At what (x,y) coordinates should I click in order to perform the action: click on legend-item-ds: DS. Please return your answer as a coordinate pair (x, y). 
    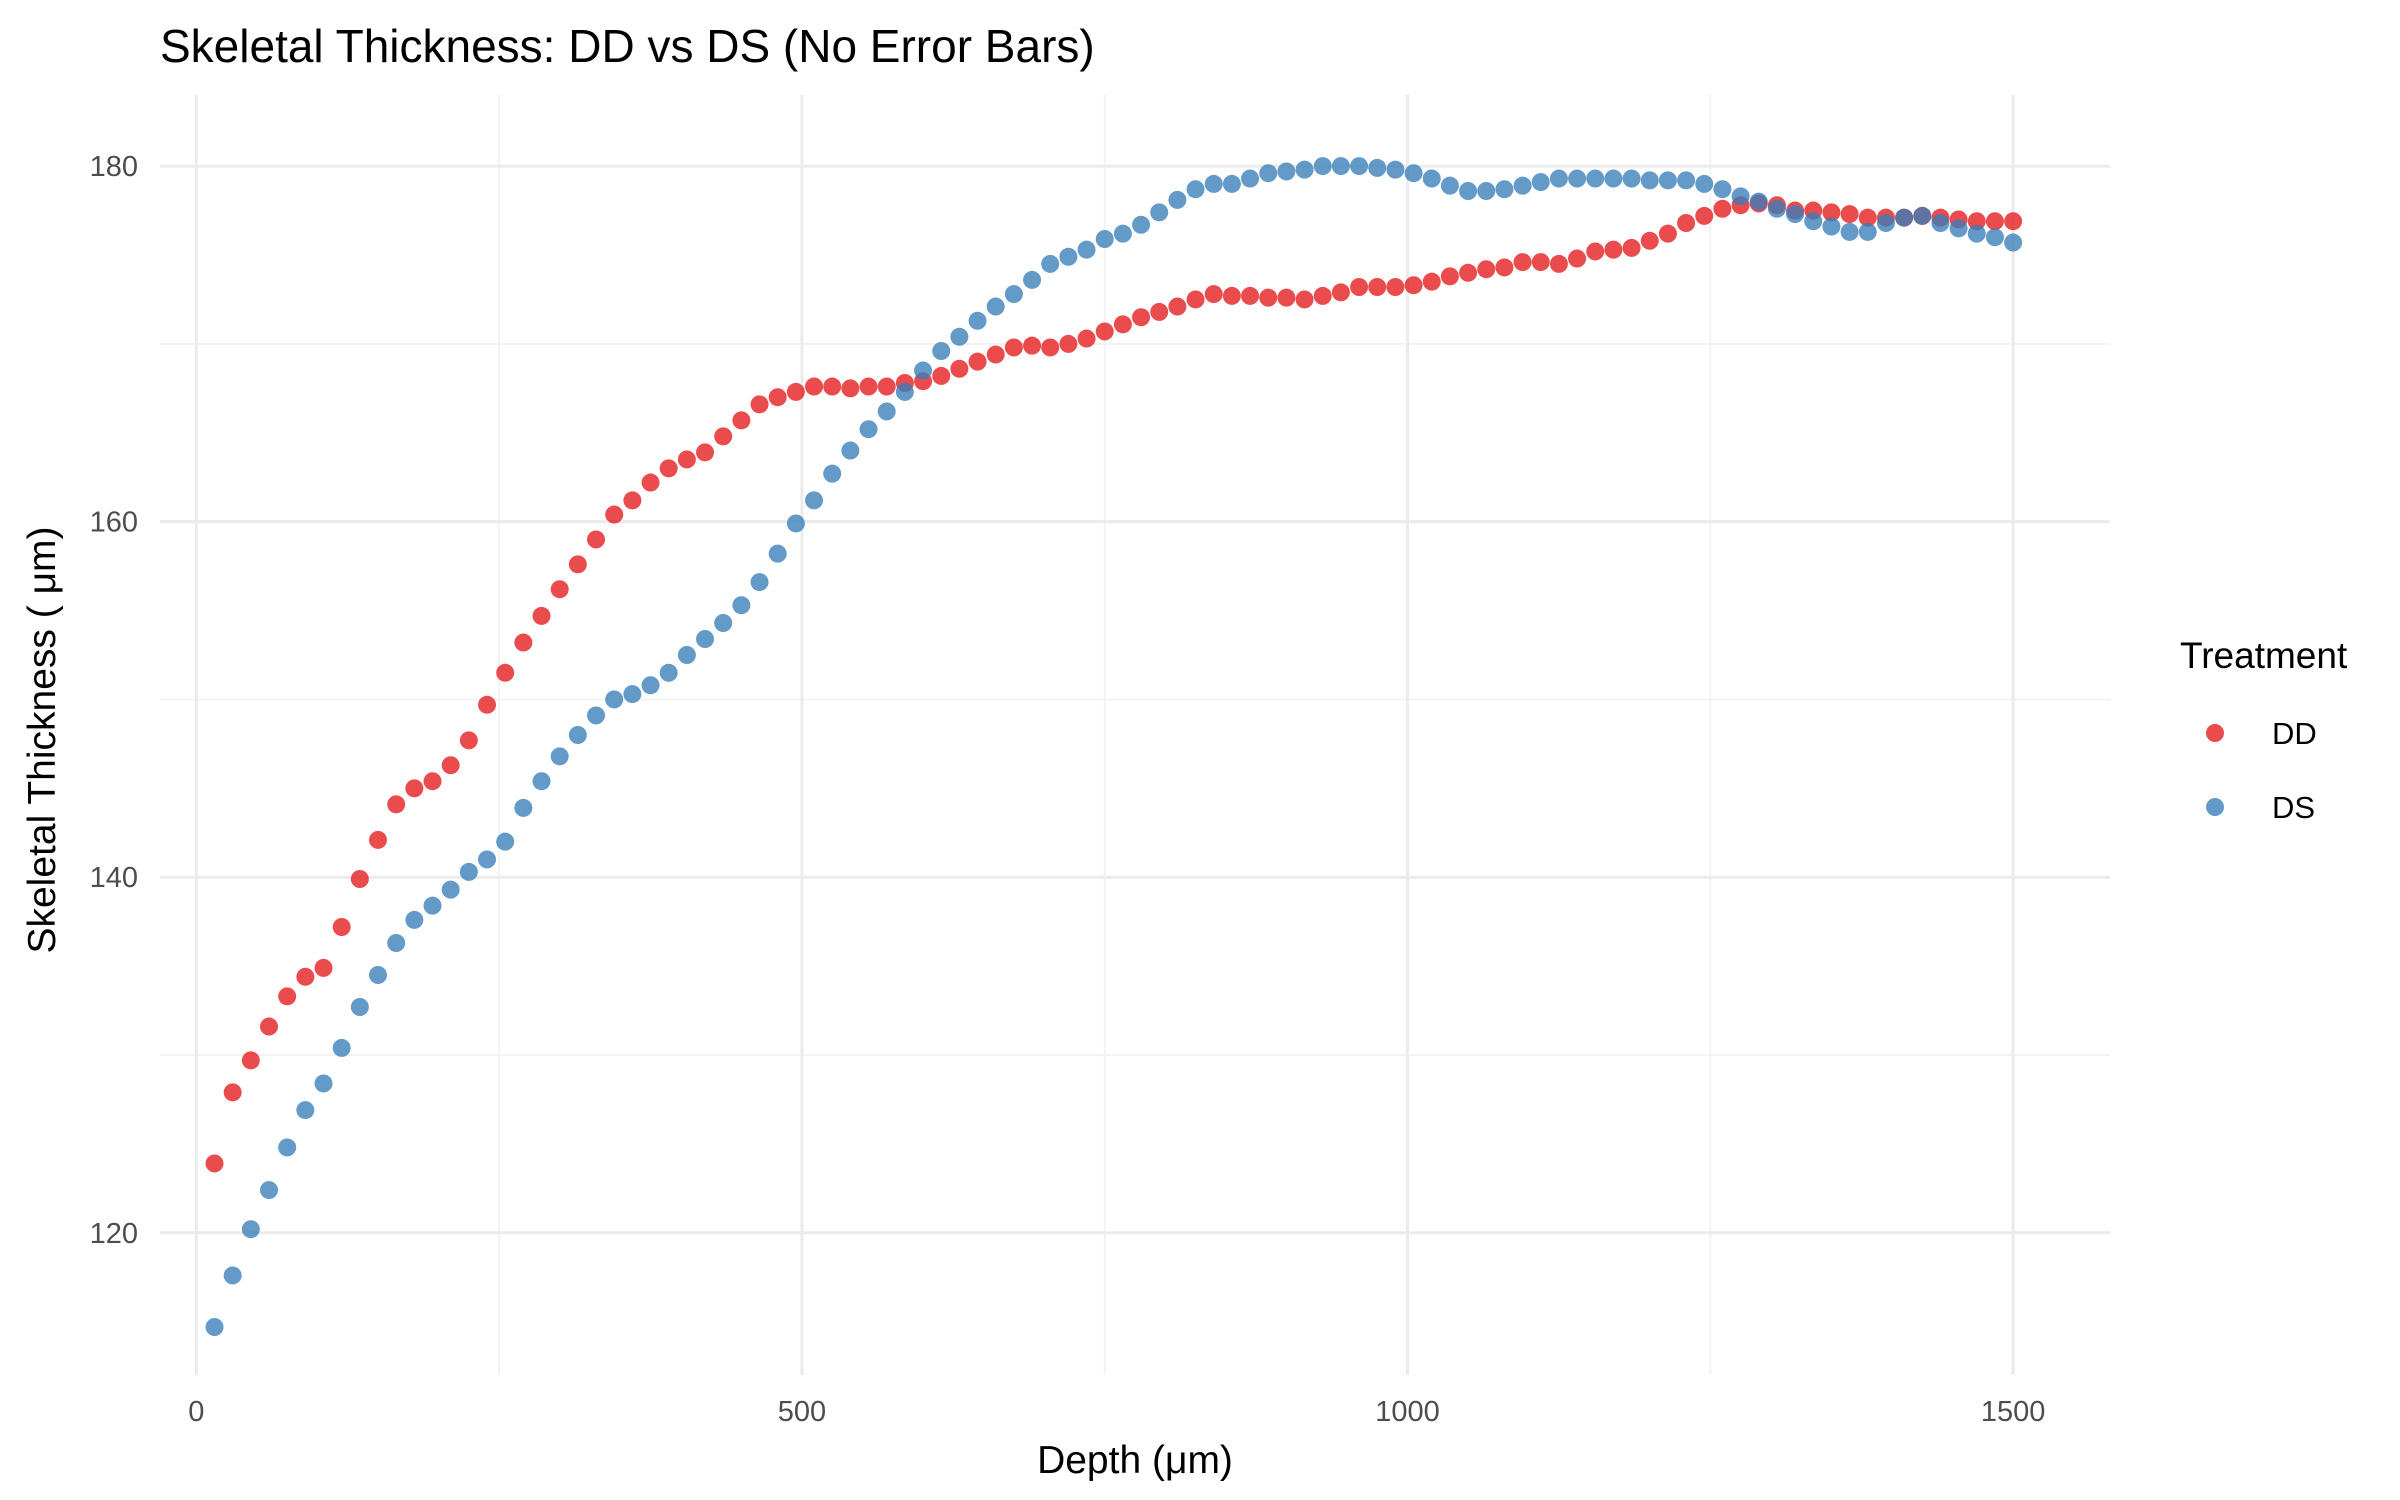
    Looking at the image, I should click on (2260, 807).